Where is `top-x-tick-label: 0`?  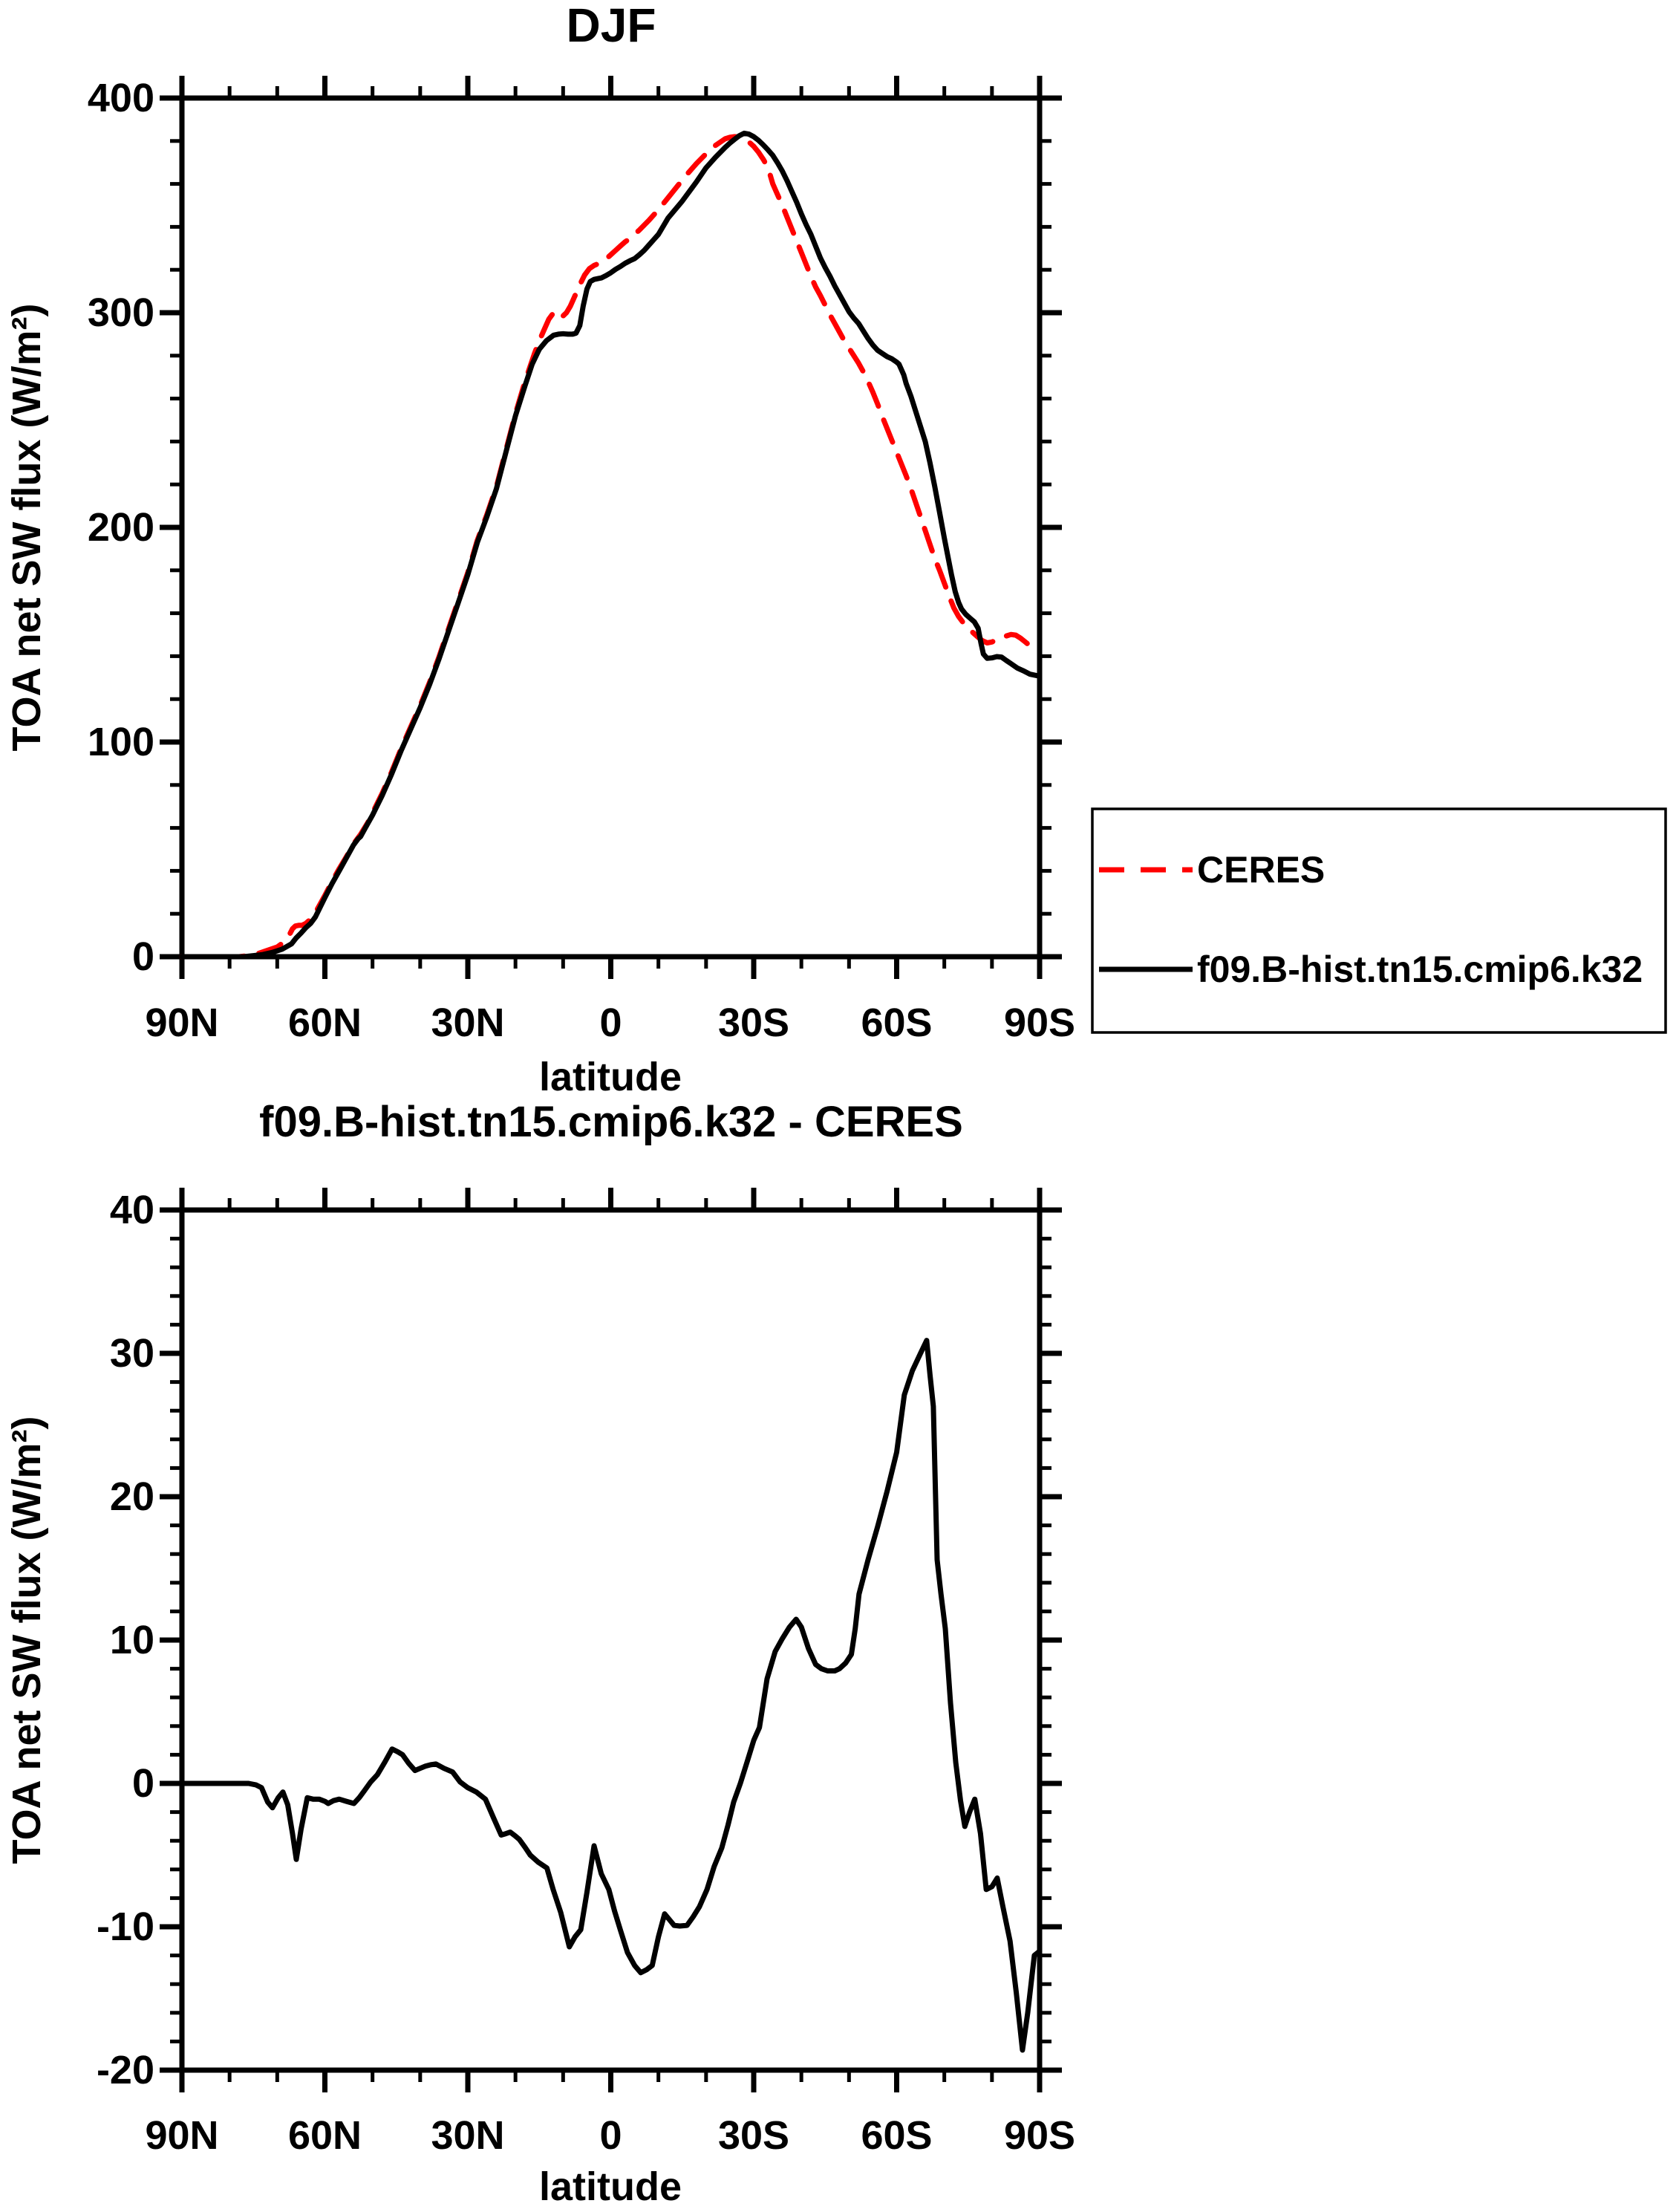 top-x-tick-label: 0 is located at coordinates (610, 1023).